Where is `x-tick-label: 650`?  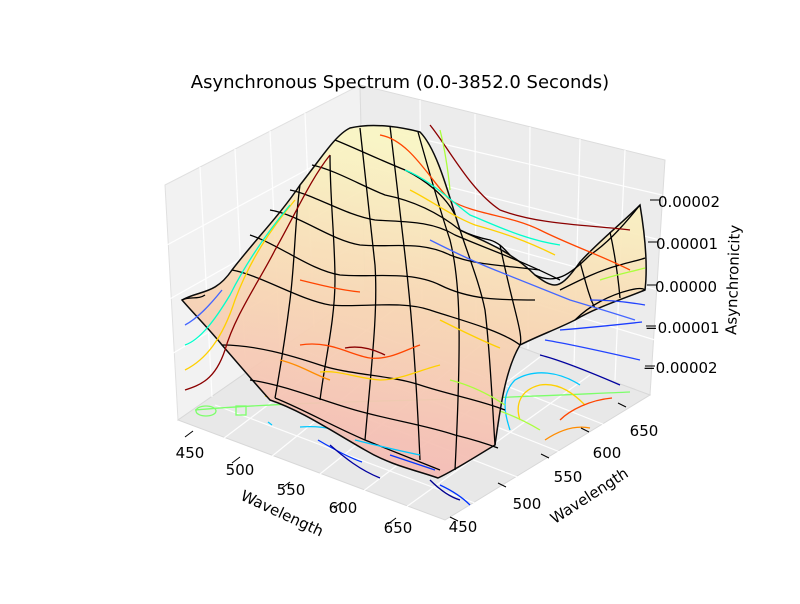
x-tick-label: 650 is located at coordinates (398, 528).